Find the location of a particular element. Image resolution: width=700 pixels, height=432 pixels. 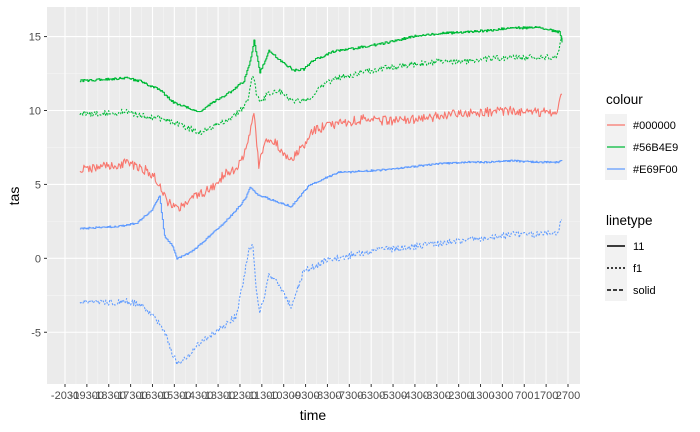

y-axis: -5 0 5 10 15 is located at coordinates (38, 185).